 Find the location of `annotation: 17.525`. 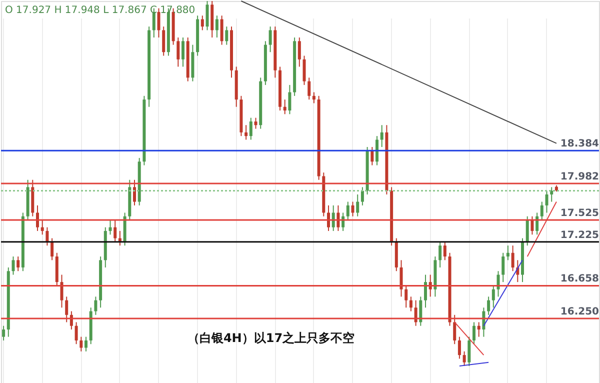

annotation: 17.525 is located at coordinates (580, 213).